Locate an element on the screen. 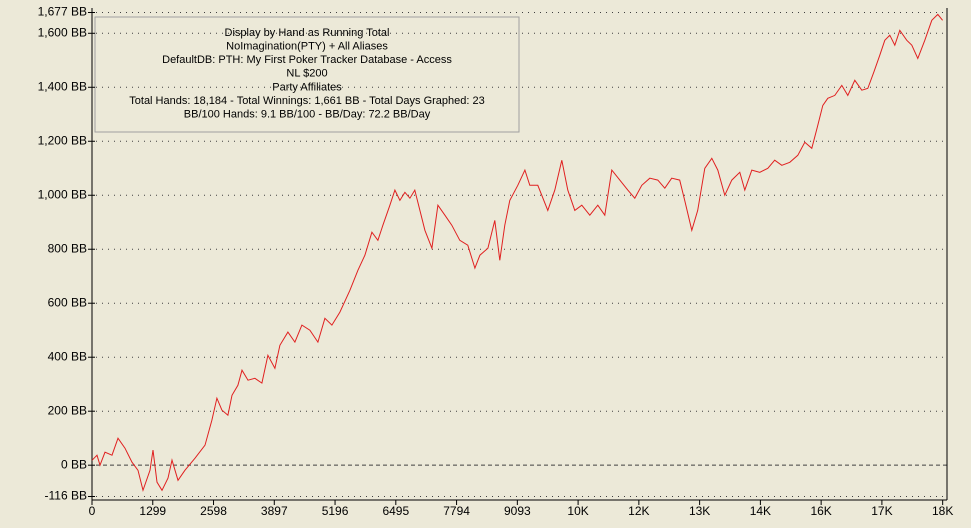 The image size is (971, 528). y-tick-label: -116 BB is located at coordinates (66, 496).